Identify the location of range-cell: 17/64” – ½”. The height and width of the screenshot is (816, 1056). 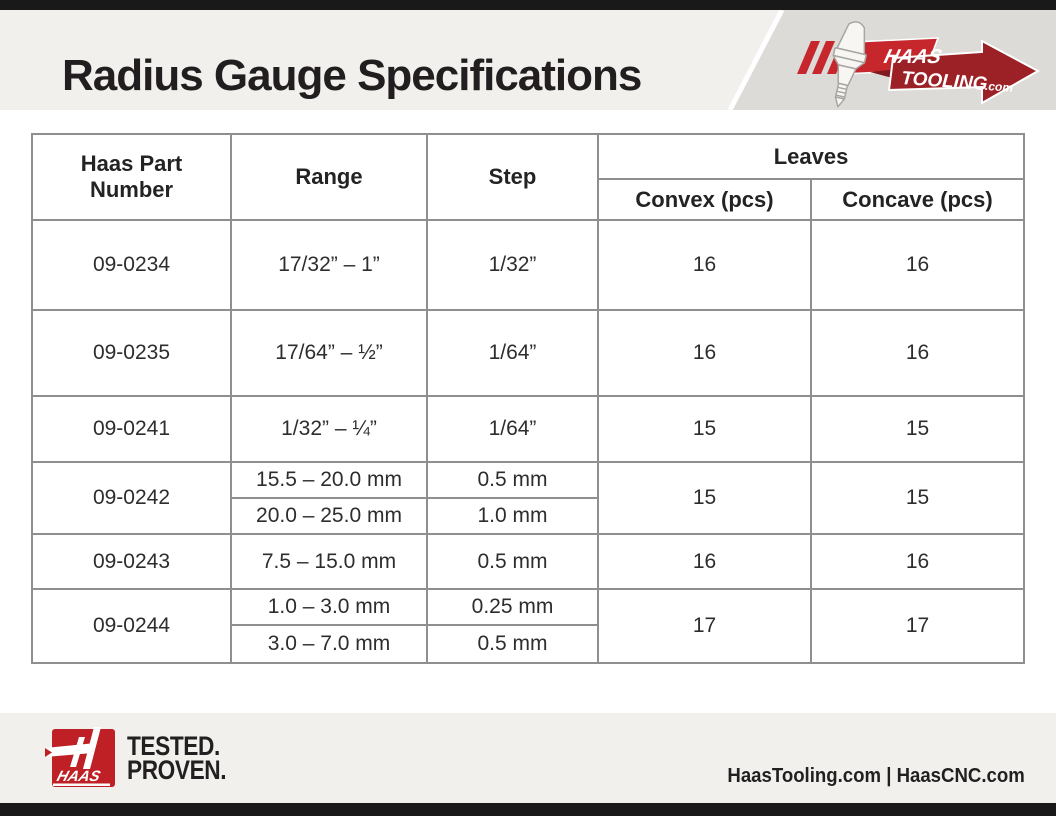
(329, 353).